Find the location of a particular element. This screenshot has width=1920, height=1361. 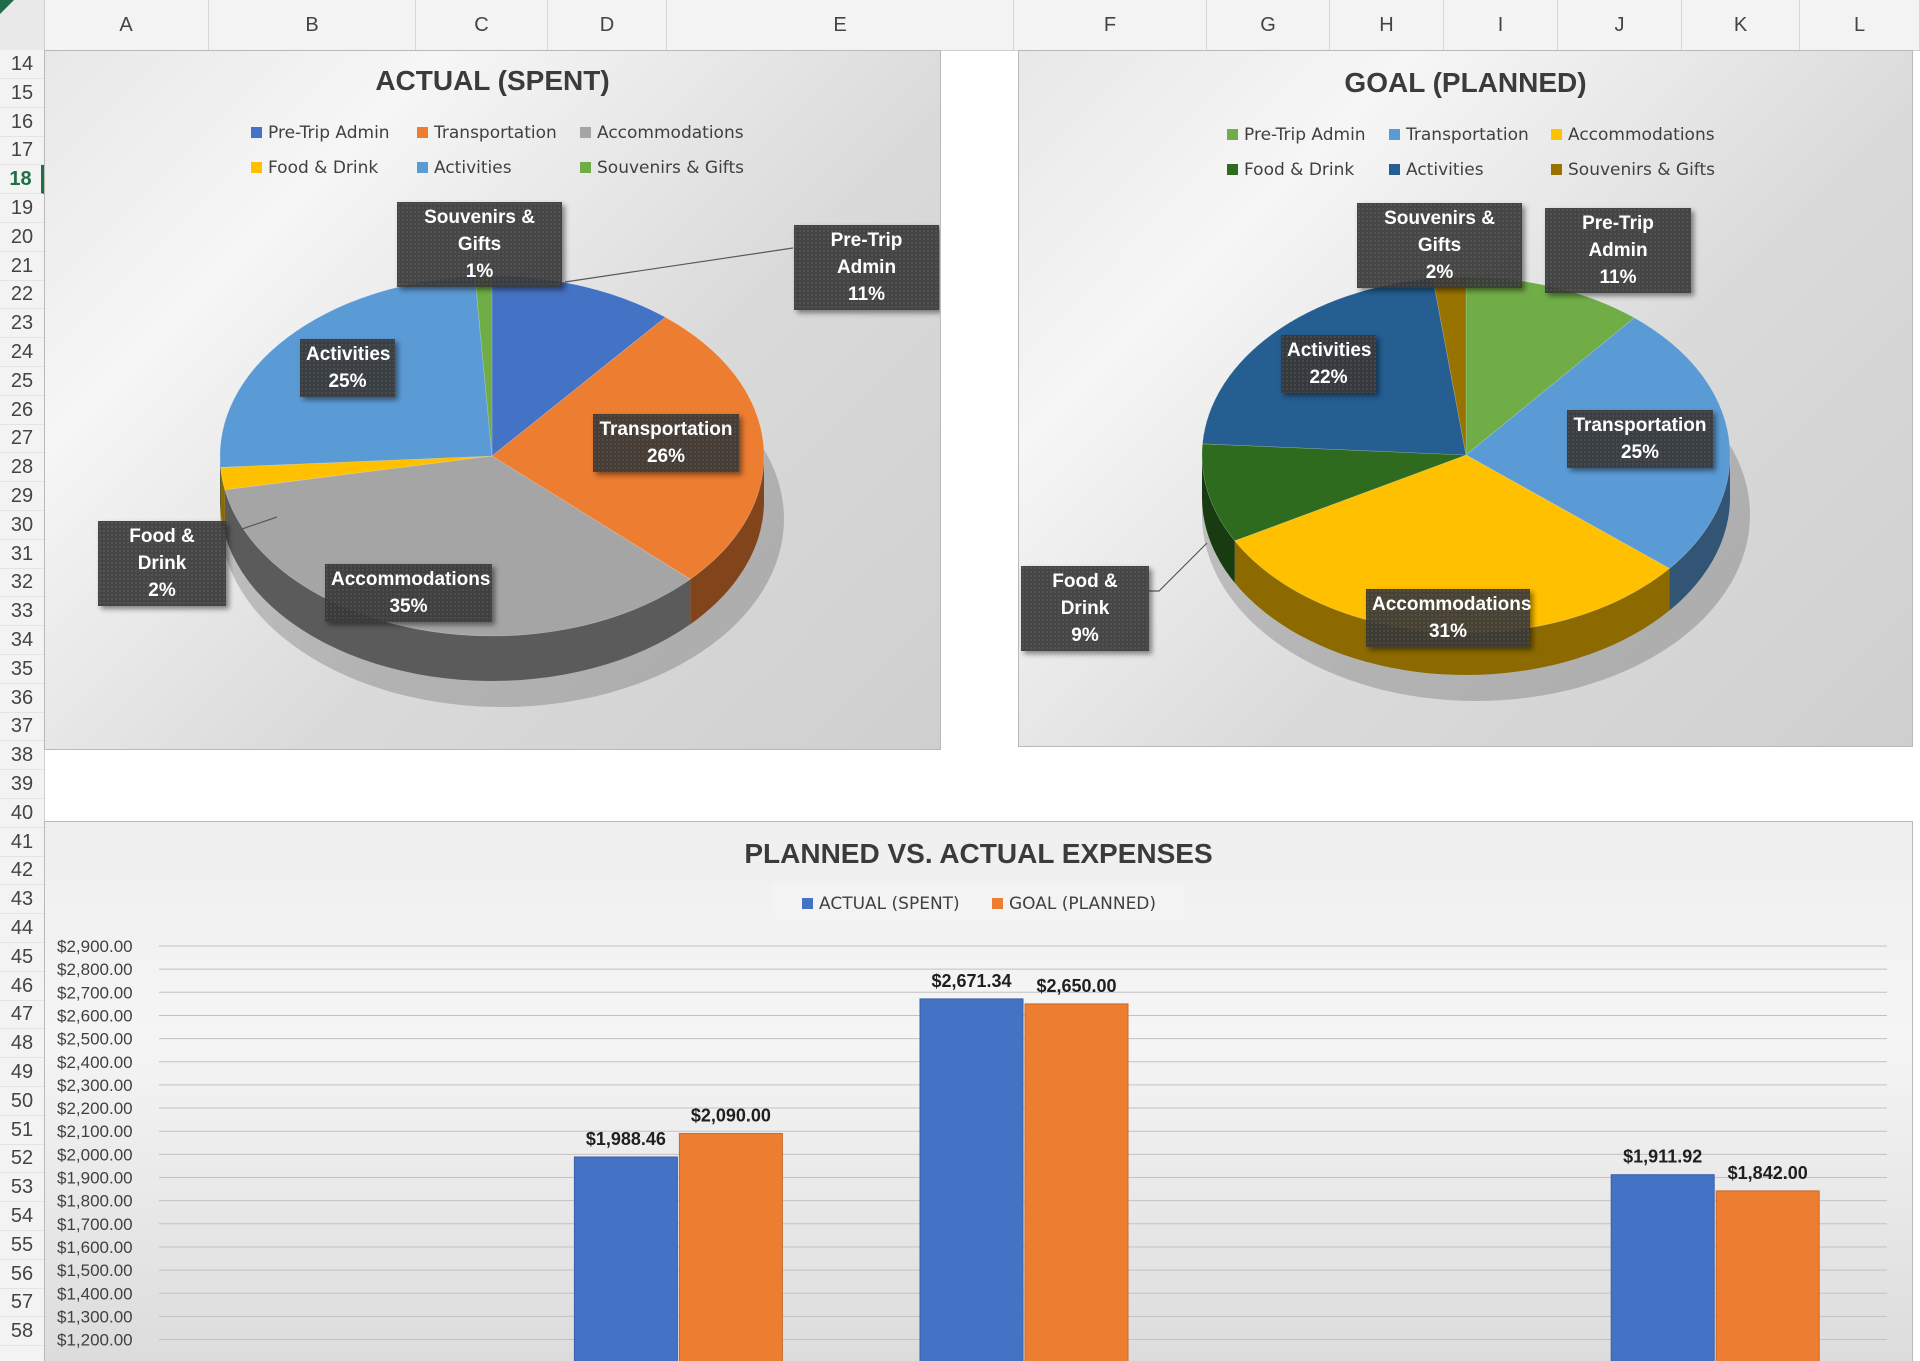

row-header-49: 49 is located at coordinates (22, 1072).